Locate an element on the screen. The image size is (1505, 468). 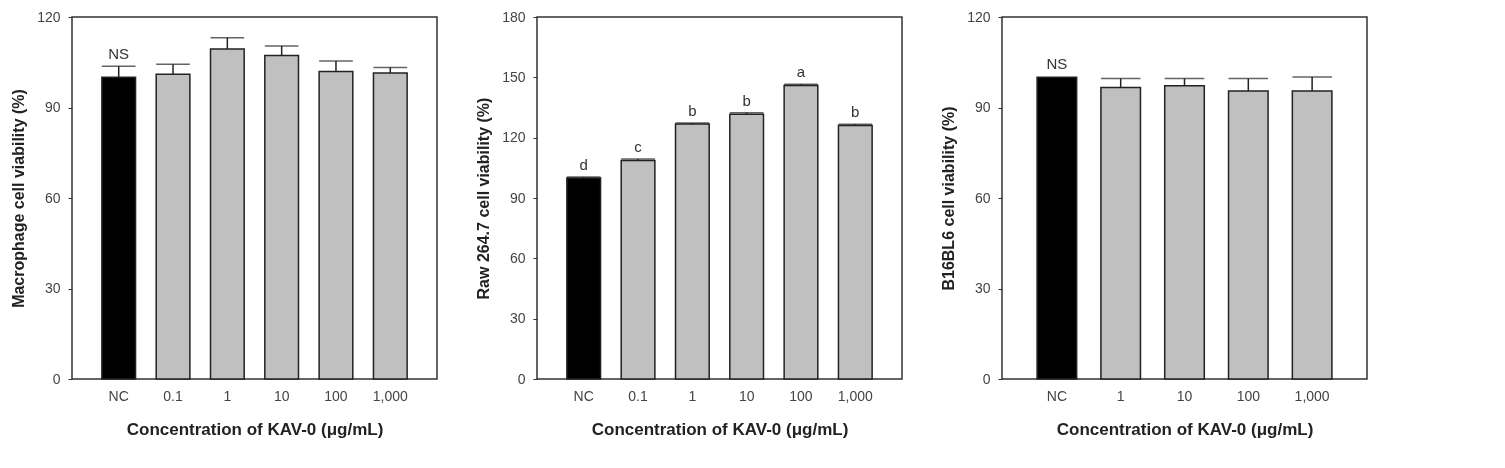
annotation: d is located at coordinates (583, 164).